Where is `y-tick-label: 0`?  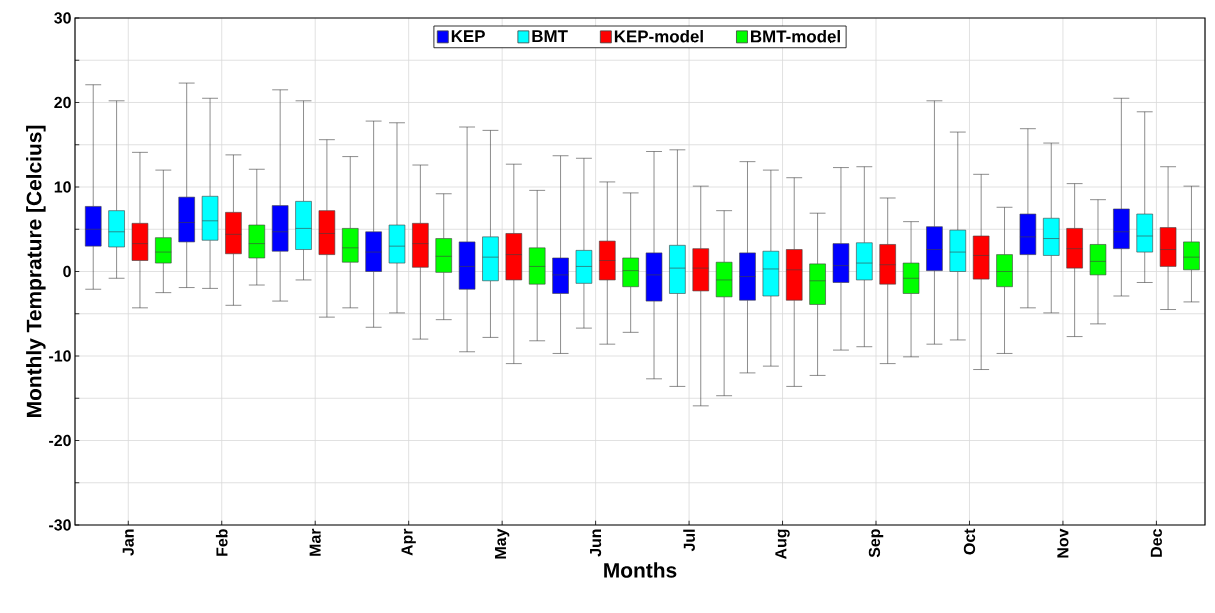 y-tick-label: 0 is located at coordinates (67, 271).